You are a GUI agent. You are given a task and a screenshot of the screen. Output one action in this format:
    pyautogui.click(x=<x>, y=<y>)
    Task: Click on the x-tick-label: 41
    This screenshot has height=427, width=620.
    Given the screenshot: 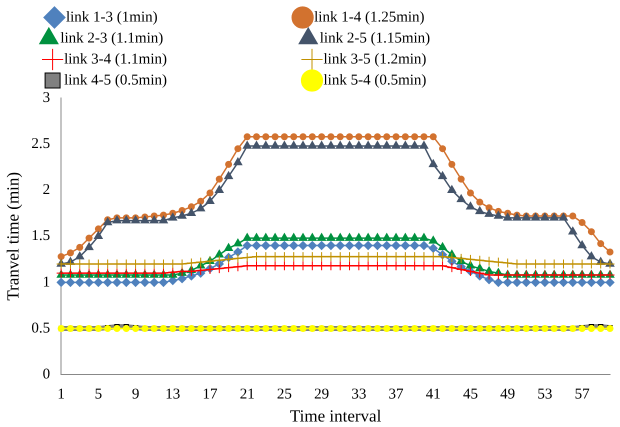 What is the action you would take?
    pyautogui.click(x=433, y=394)
    